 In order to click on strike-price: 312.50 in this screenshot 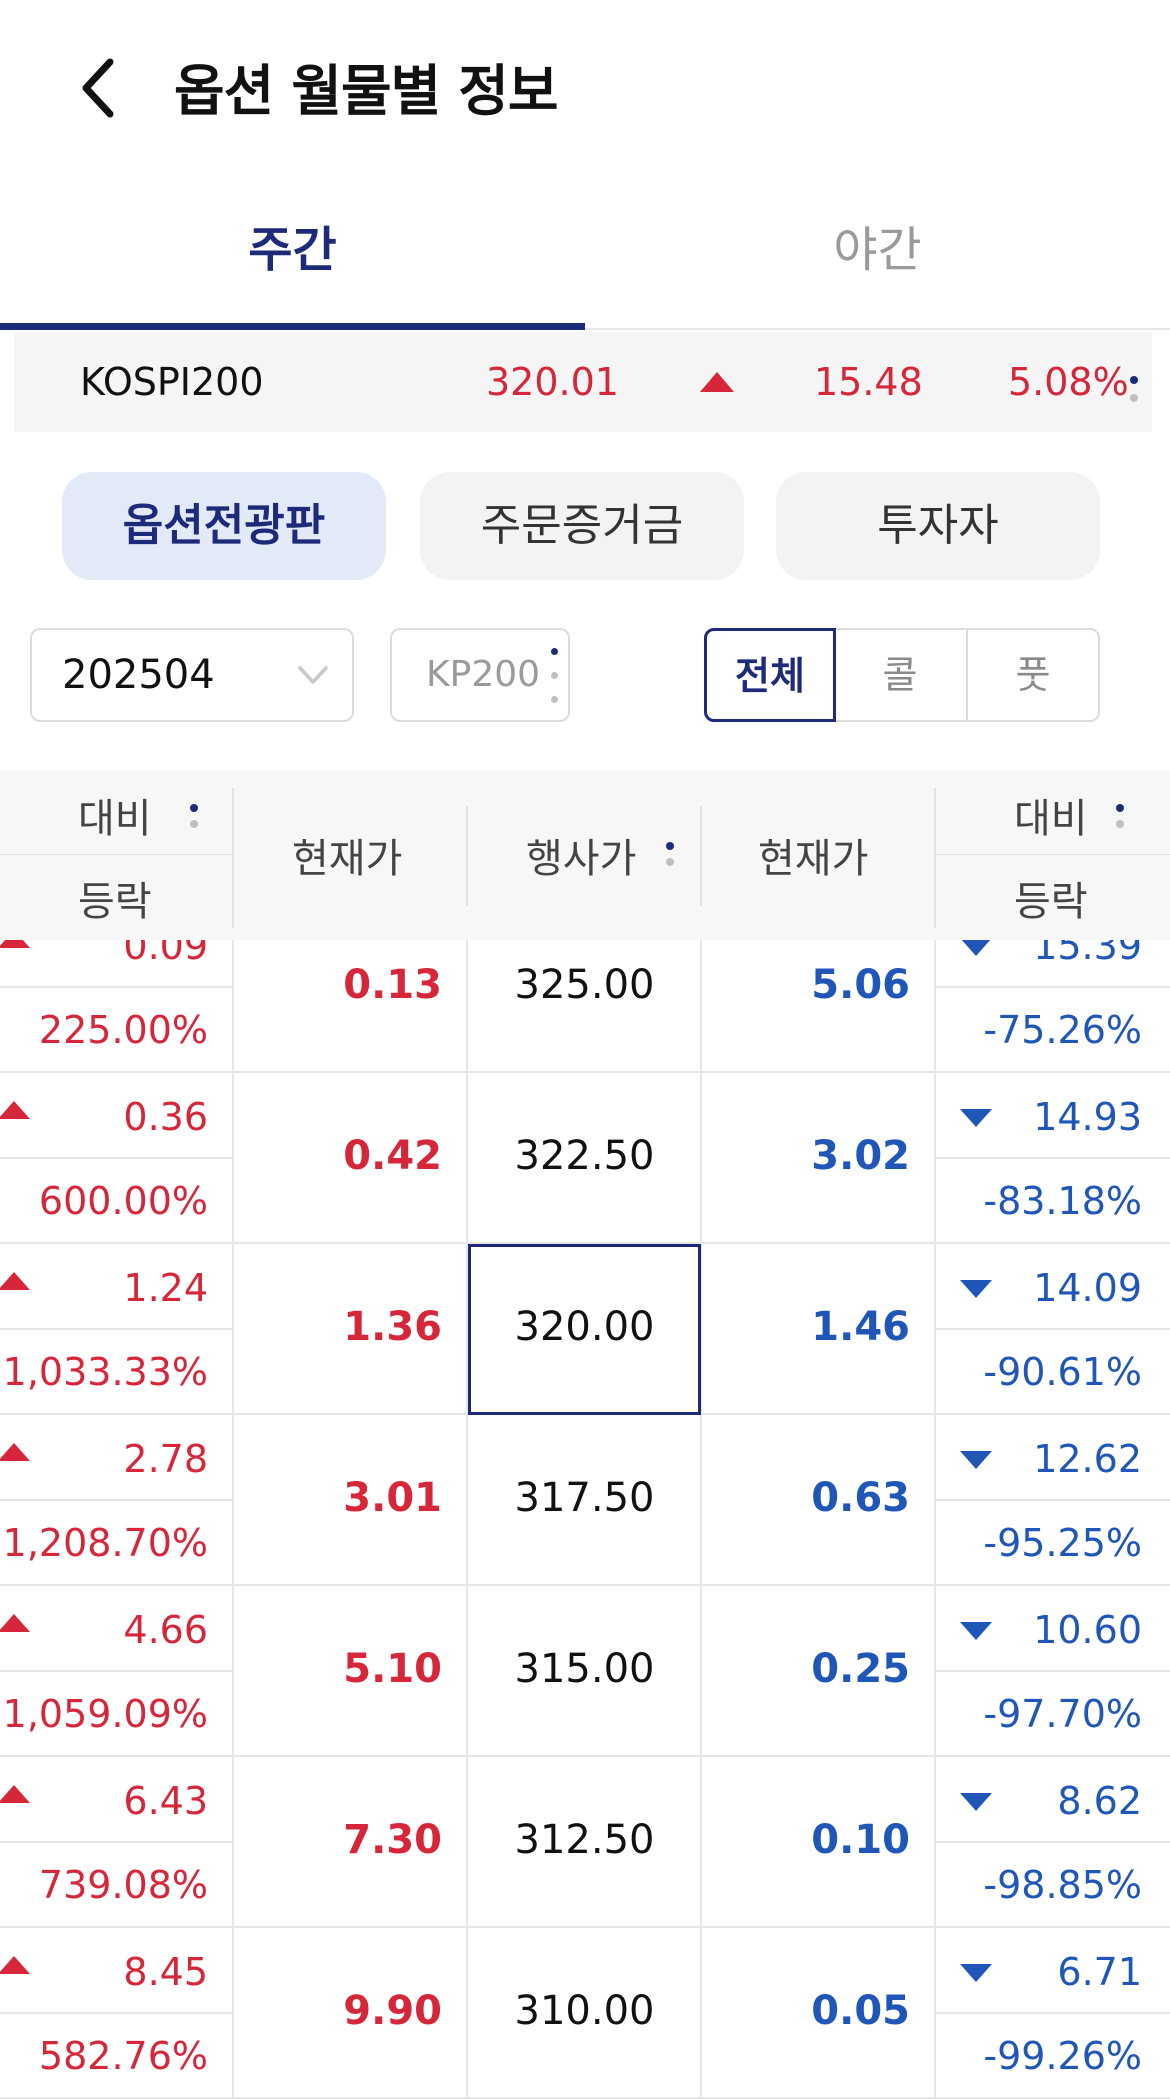, I will do `click(584, 1840)`.